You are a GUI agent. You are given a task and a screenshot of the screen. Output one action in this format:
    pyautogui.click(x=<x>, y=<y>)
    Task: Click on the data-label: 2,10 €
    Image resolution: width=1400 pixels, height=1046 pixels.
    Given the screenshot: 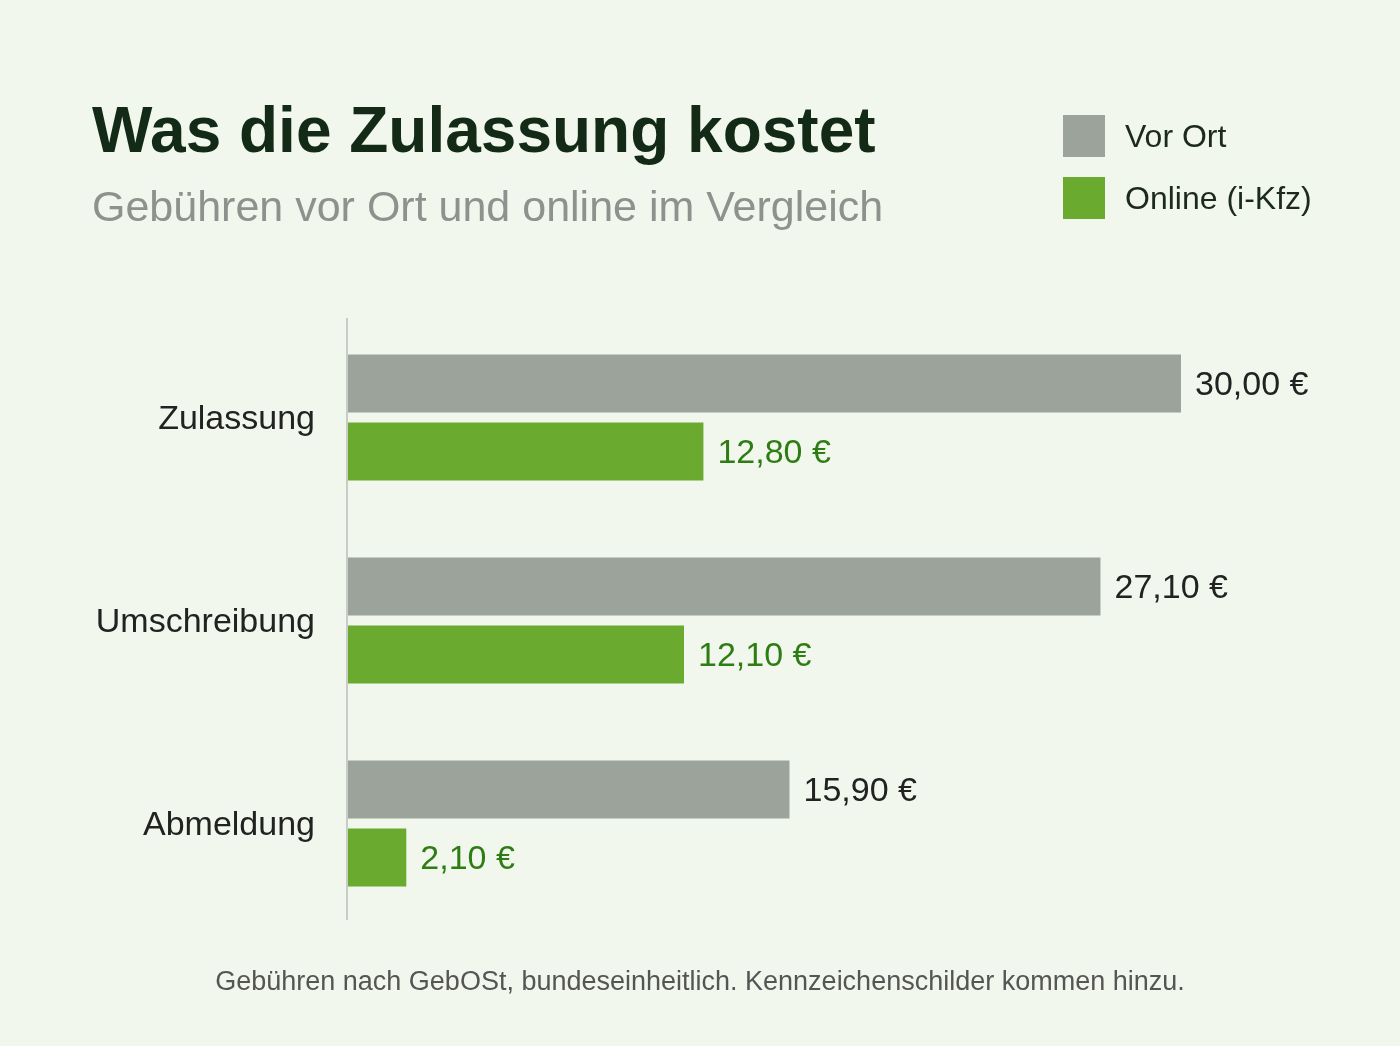 What is the action you would take?
    pyautogui.click(x=467, y=857)
    